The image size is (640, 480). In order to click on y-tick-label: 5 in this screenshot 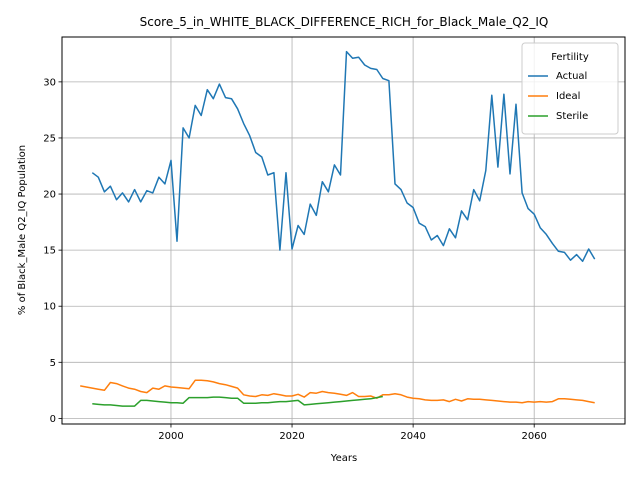, I will do `click(53, 363)`.